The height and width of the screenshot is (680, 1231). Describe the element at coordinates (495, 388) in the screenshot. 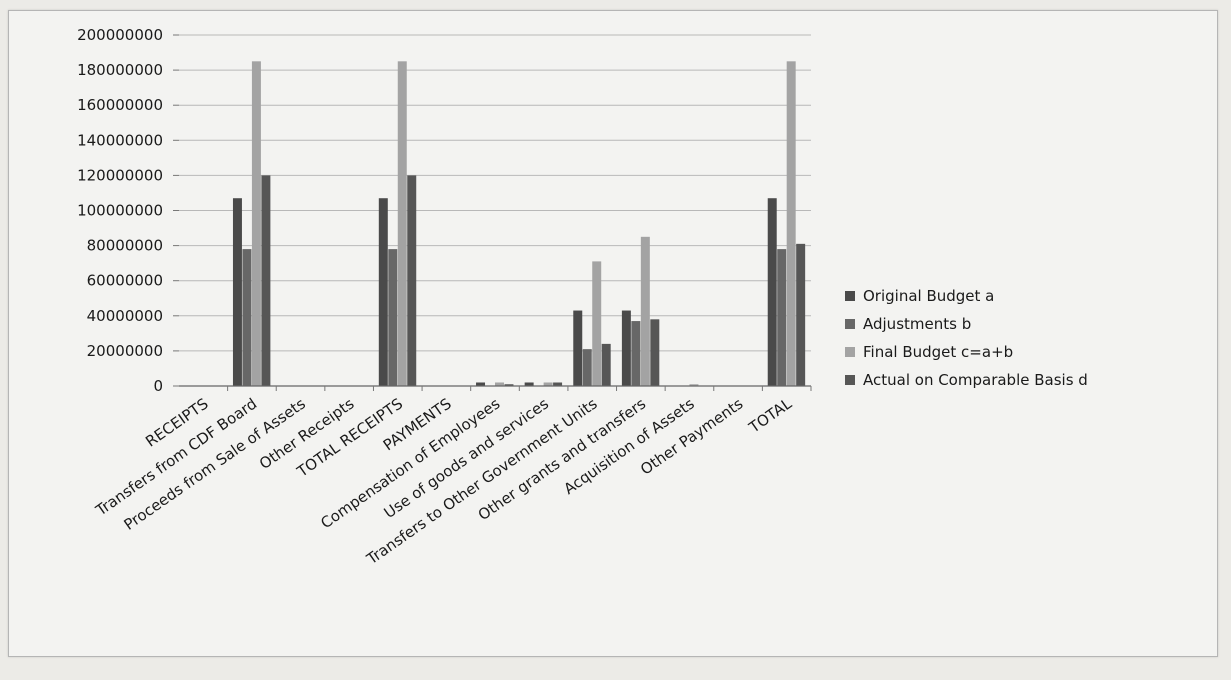

I see `x-axis` at that location.